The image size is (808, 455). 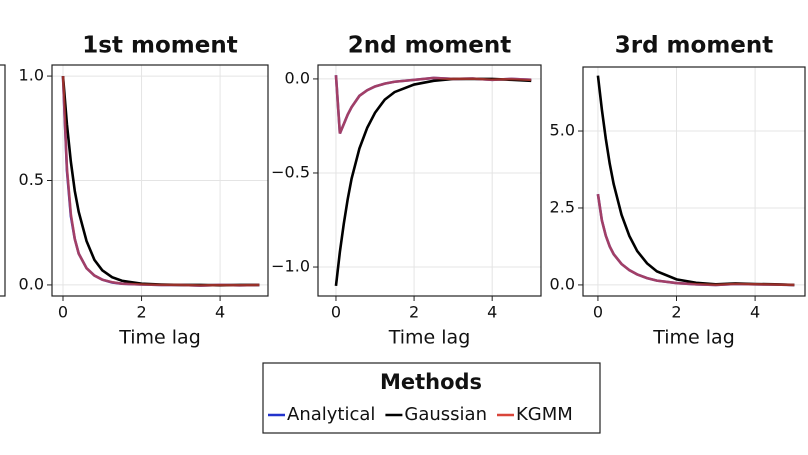 What do you see at coordinates (544, 414) in the screenshot?
I see `legend-label: KGMM` at bounding box center [544, 414].